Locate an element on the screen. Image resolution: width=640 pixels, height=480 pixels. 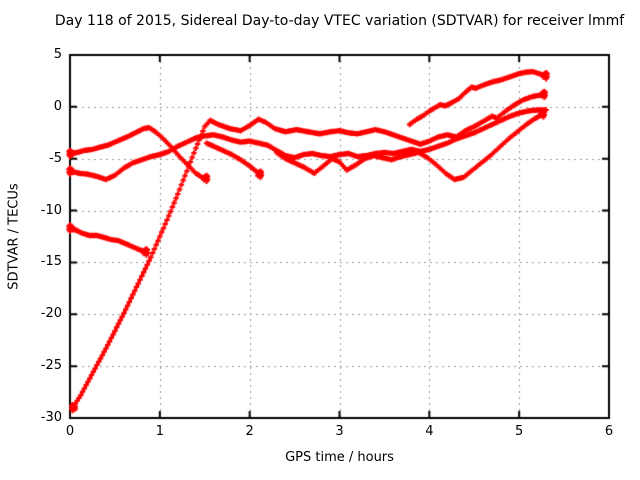
x-tick-label: 1 is located at coordinates (159, 431).